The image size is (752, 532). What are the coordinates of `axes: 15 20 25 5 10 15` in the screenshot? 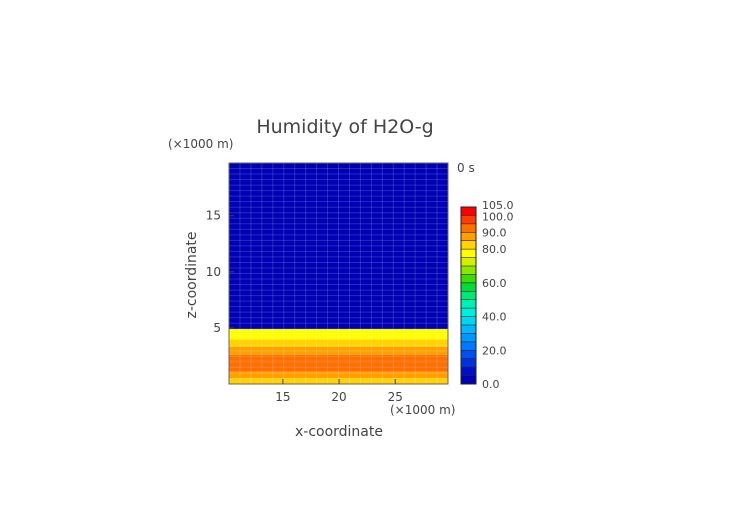 It's located at (327, 283).